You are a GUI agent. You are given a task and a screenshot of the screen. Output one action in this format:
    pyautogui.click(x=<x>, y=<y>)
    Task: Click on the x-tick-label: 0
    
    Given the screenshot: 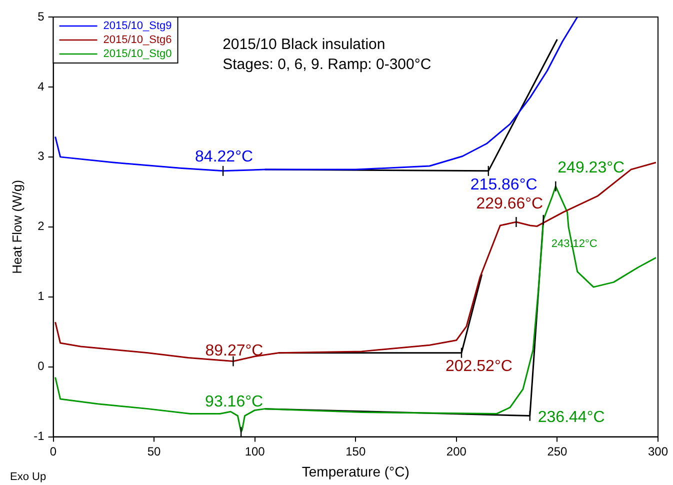 What is the action you would take?
    pyautogui.click(x=53, y=451)
    